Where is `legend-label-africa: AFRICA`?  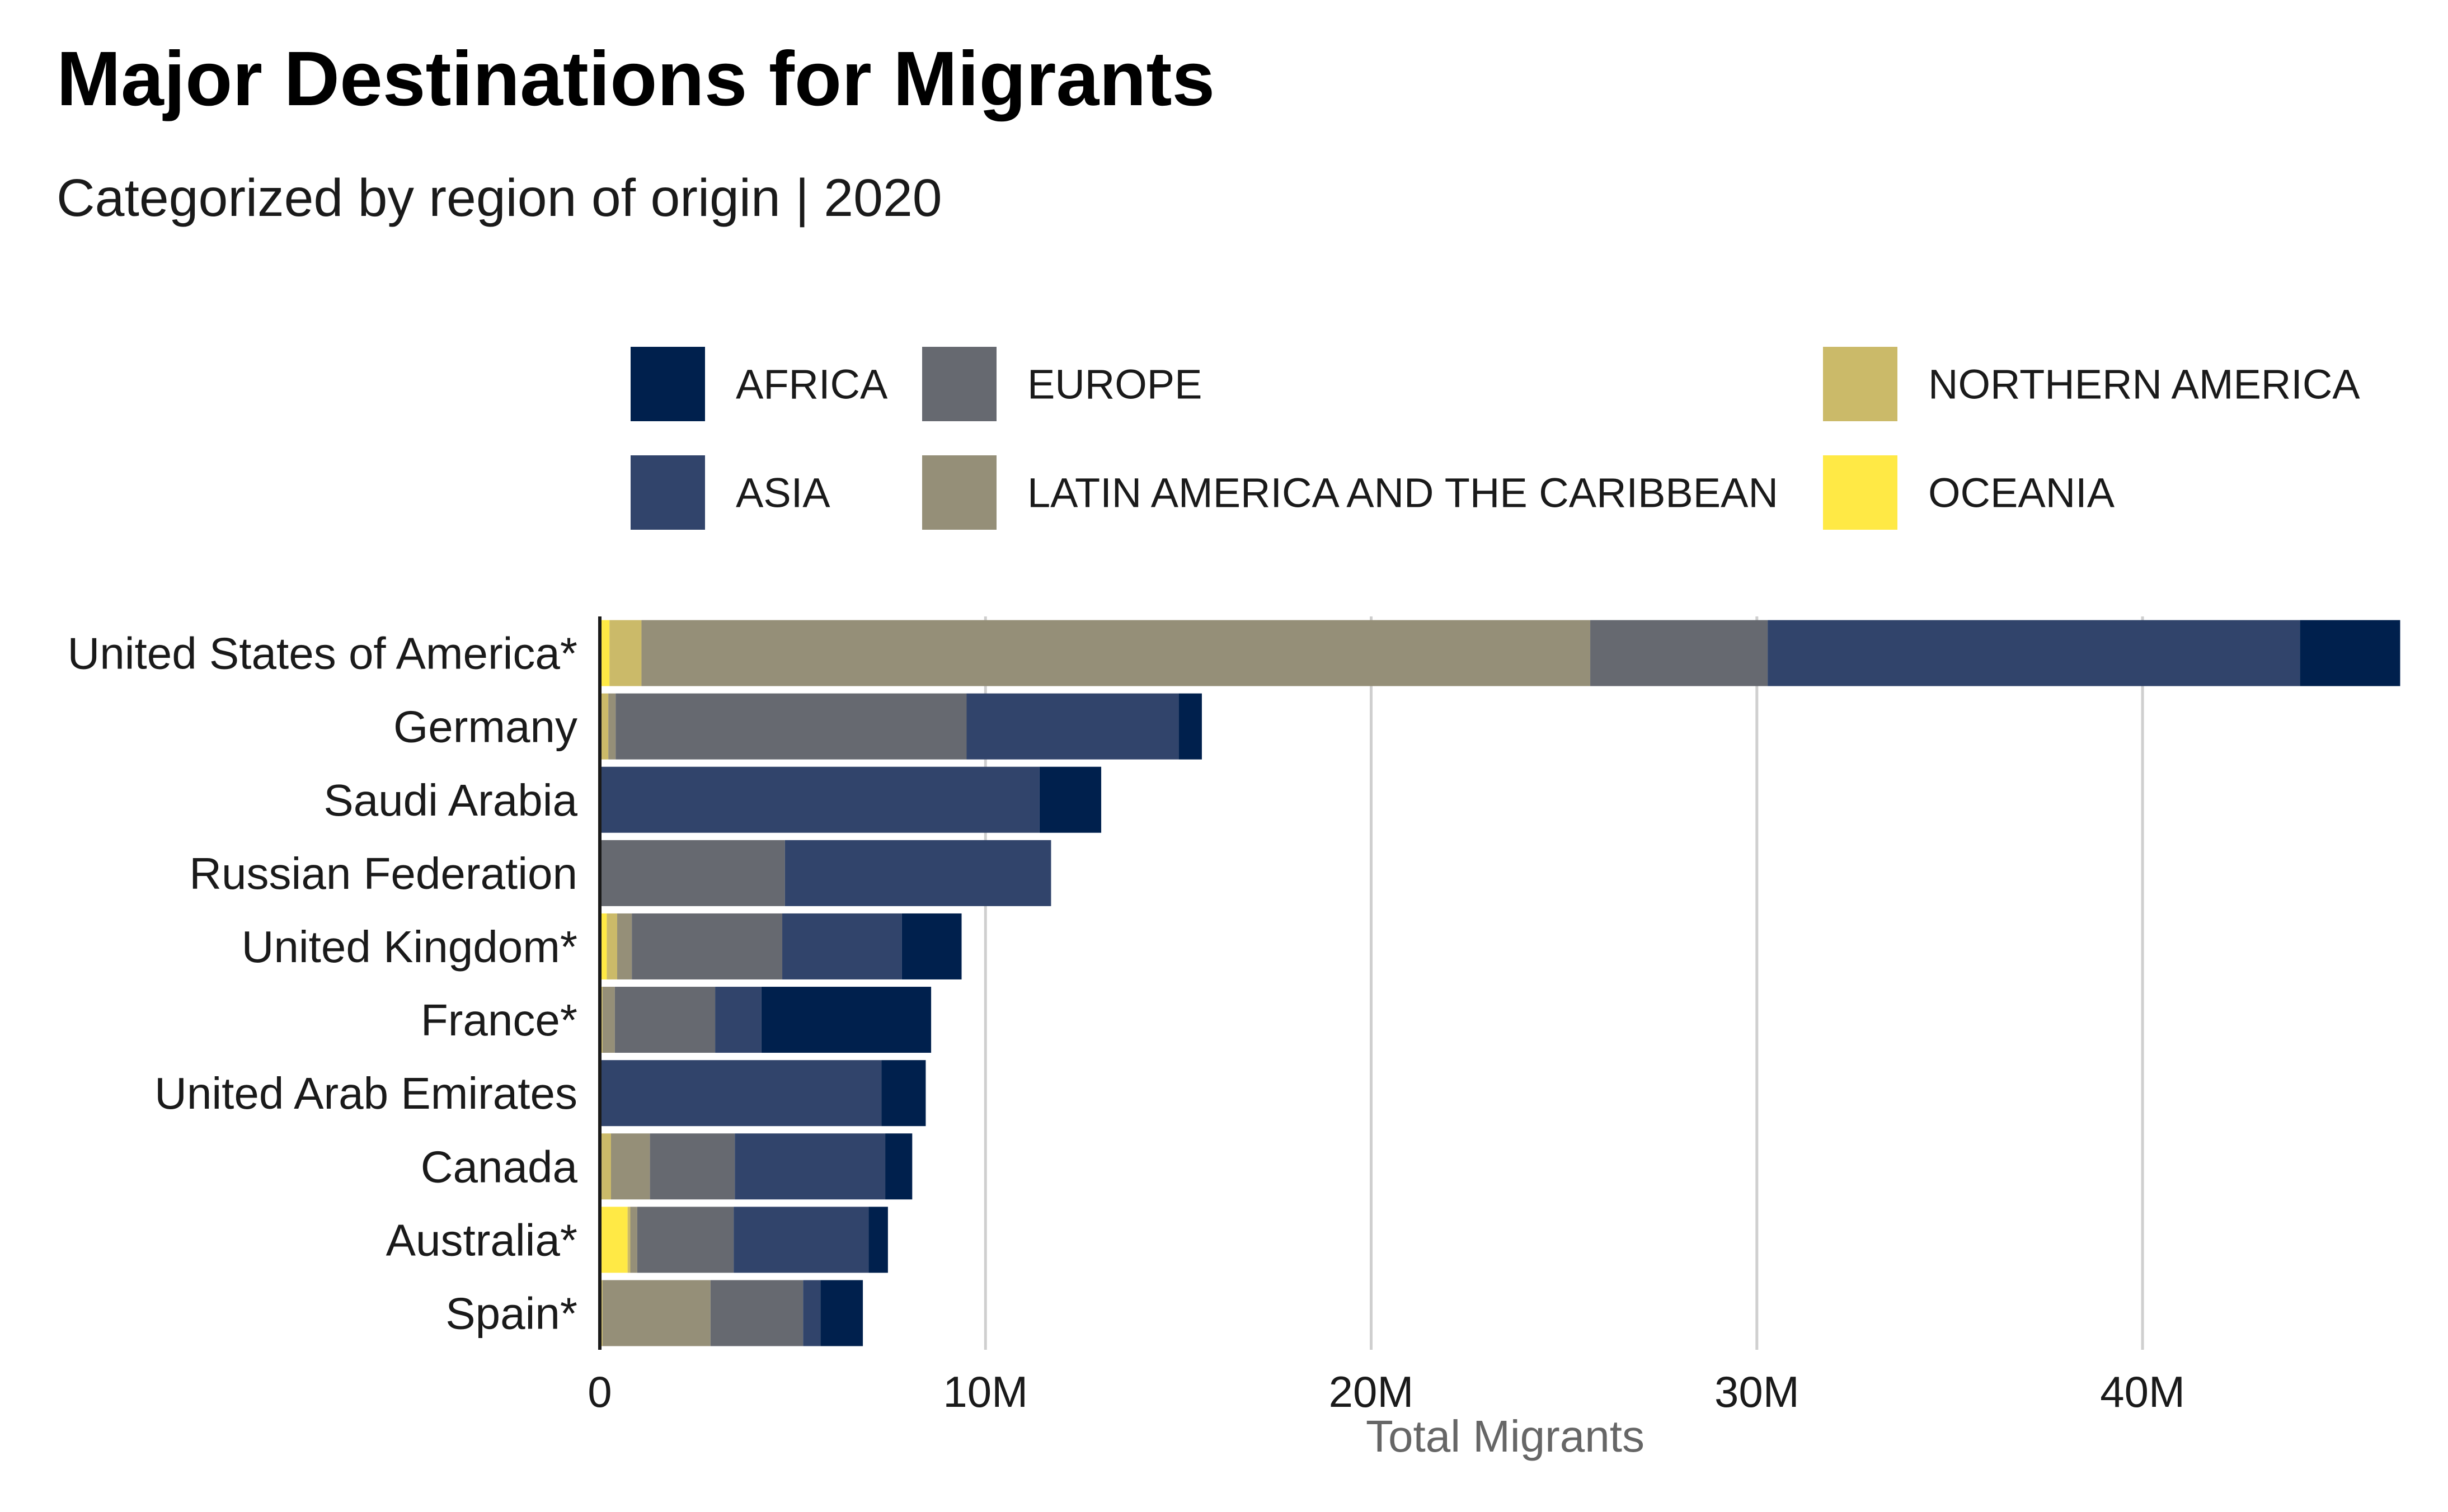
legend-label-africa: AFRICA is located at coordinates (812, 385).